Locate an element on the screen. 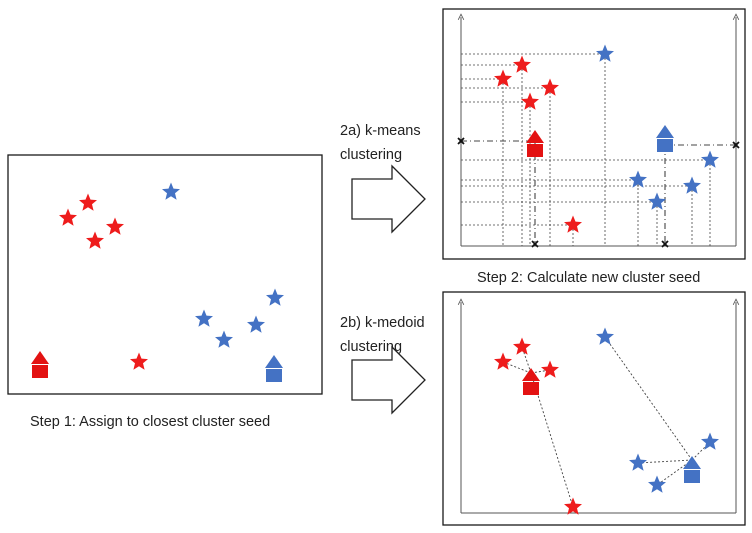  kmeans-transition: 2a) k-means clustering is located at coordinates (382, 177).